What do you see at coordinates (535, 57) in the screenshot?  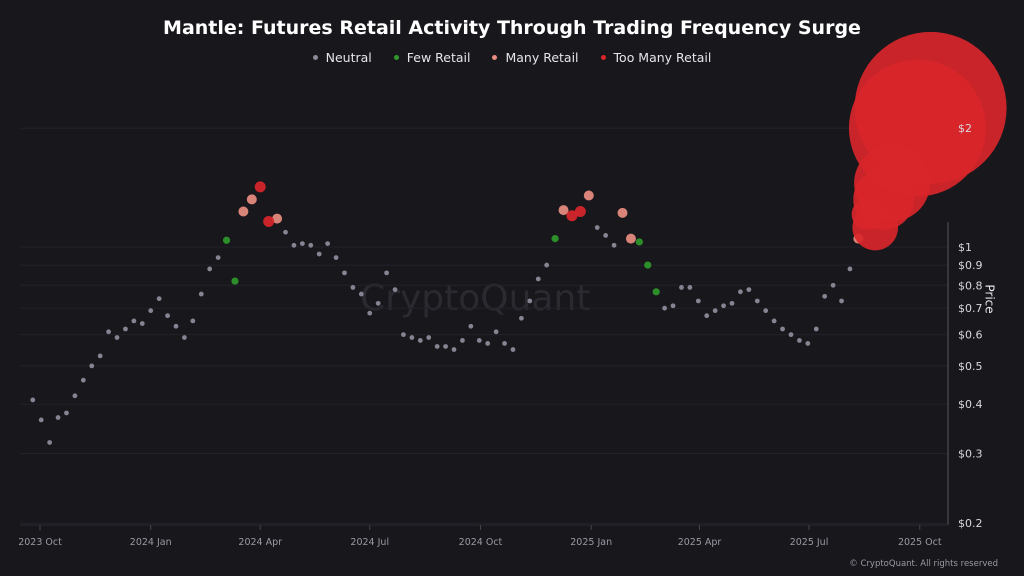 I see `legend-item-many-retail: Many Retail` at bounding box center [535, 57].